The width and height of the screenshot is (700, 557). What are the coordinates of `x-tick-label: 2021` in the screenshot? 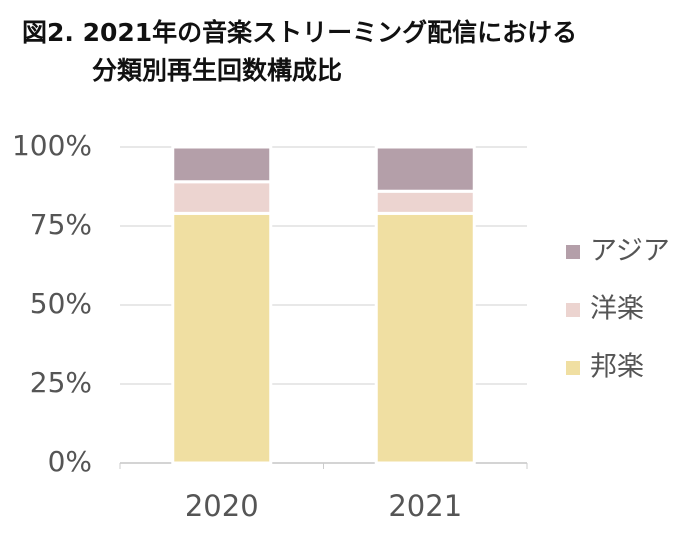 It's located at (425, 506).